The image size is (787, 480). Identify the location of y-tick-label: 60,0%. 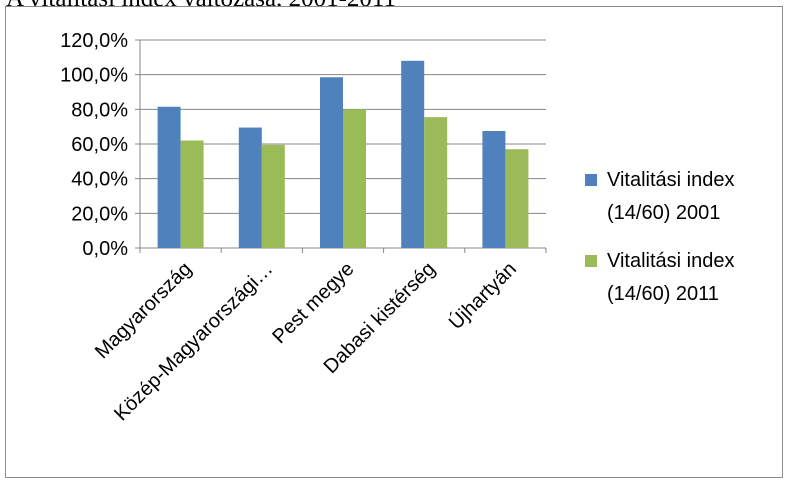
(99, 145).